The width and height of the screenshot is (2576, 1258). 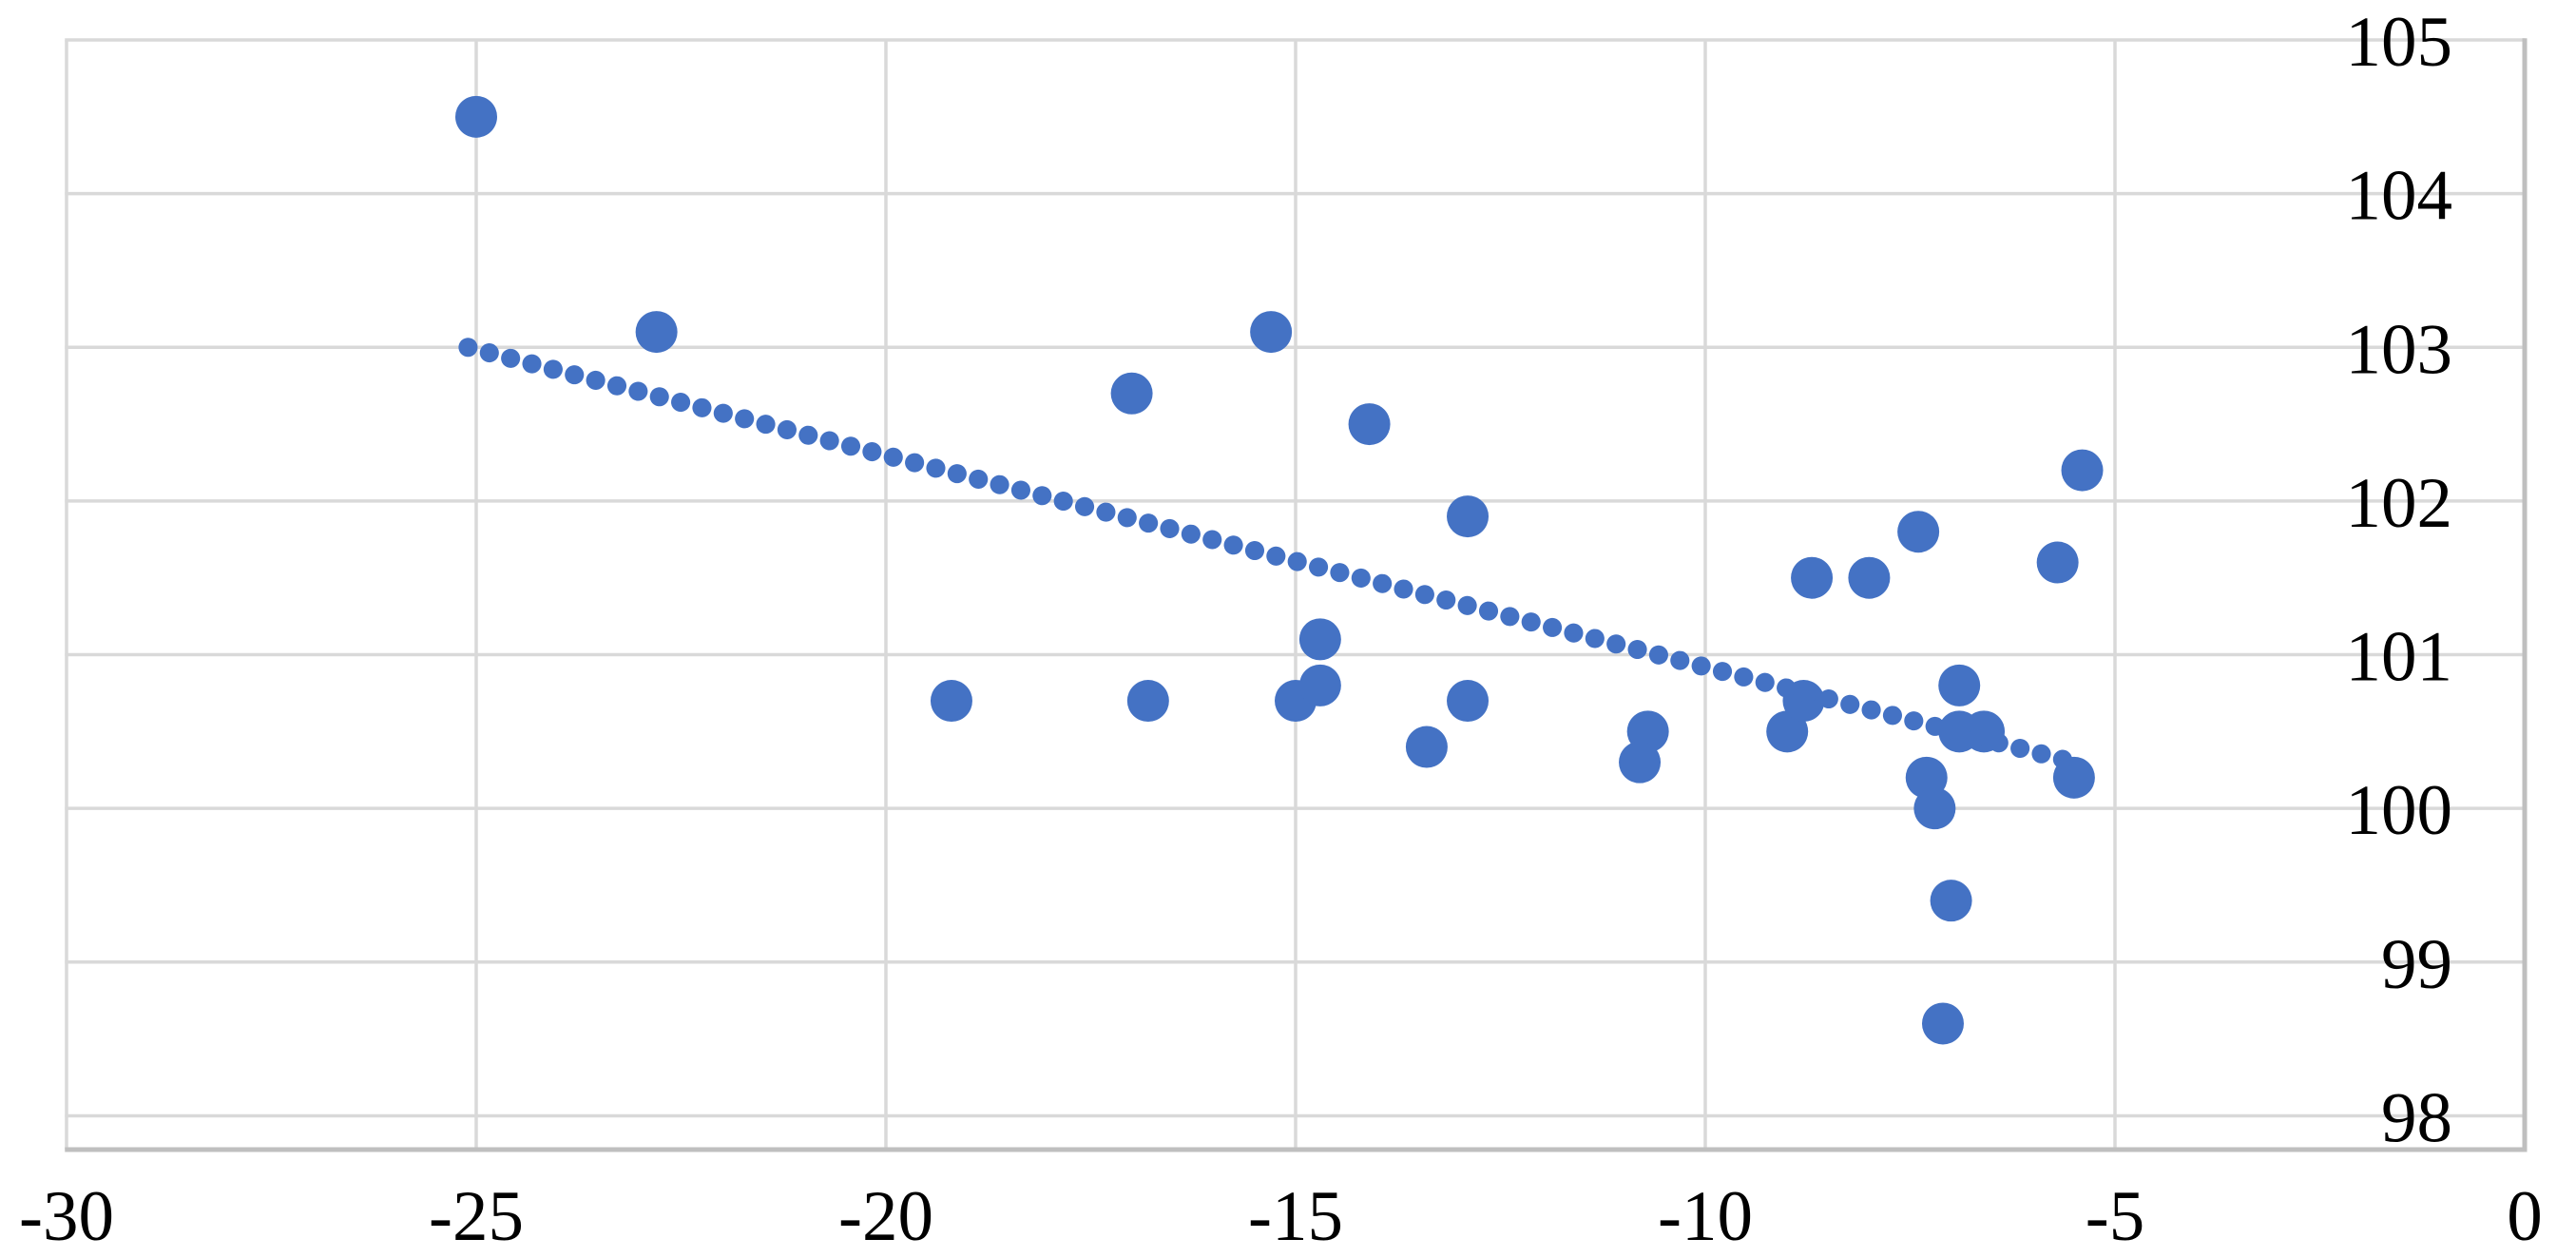 I want to click on y-tick-label: 100, so click(x=2399, y=810).